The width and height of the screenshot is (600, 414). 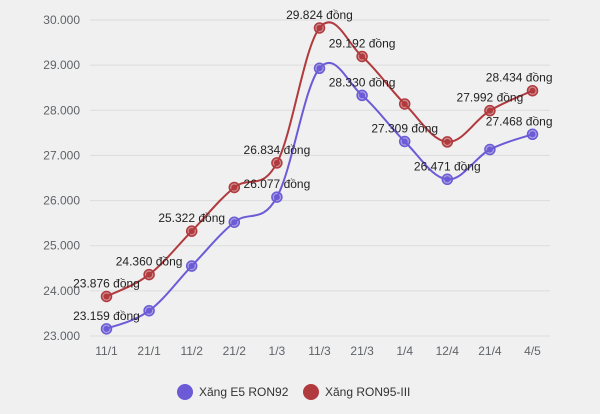 What do you see at coordinates (367, 392) in the screenshot?
I see `legend-label: Xăng RON95-III` at bounding box center [367, 392].